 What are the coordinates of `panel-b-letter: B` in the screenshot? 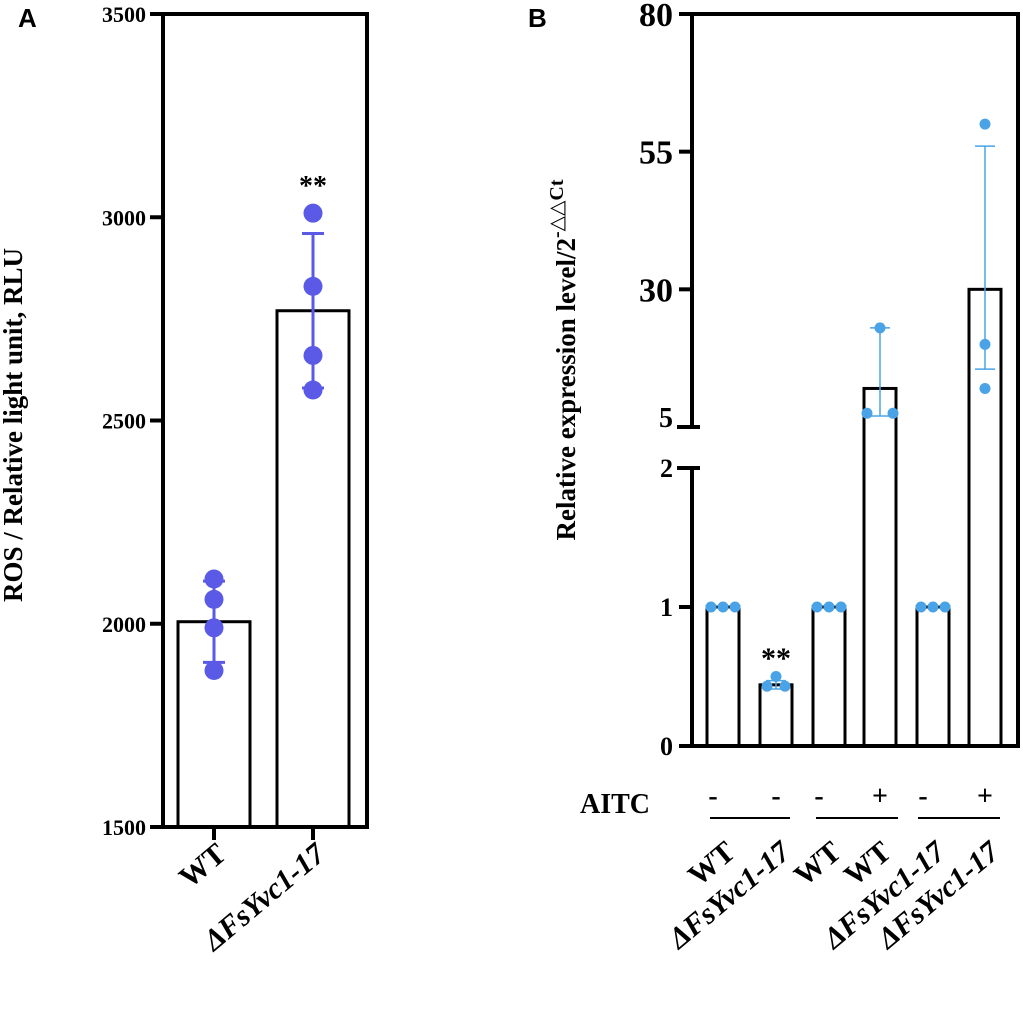 It's located at (537, 18).